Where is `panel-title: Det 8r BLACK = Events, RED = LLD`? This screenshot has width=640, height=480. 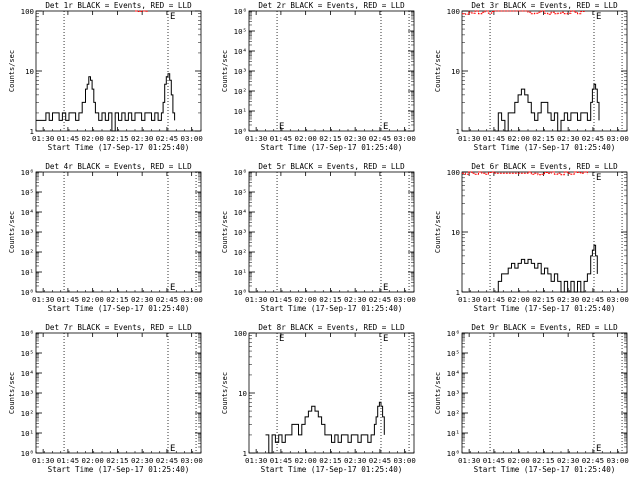
panel-title: Det 8r BLACK = Events, RED = LLD is located at coordinates (331, 327).